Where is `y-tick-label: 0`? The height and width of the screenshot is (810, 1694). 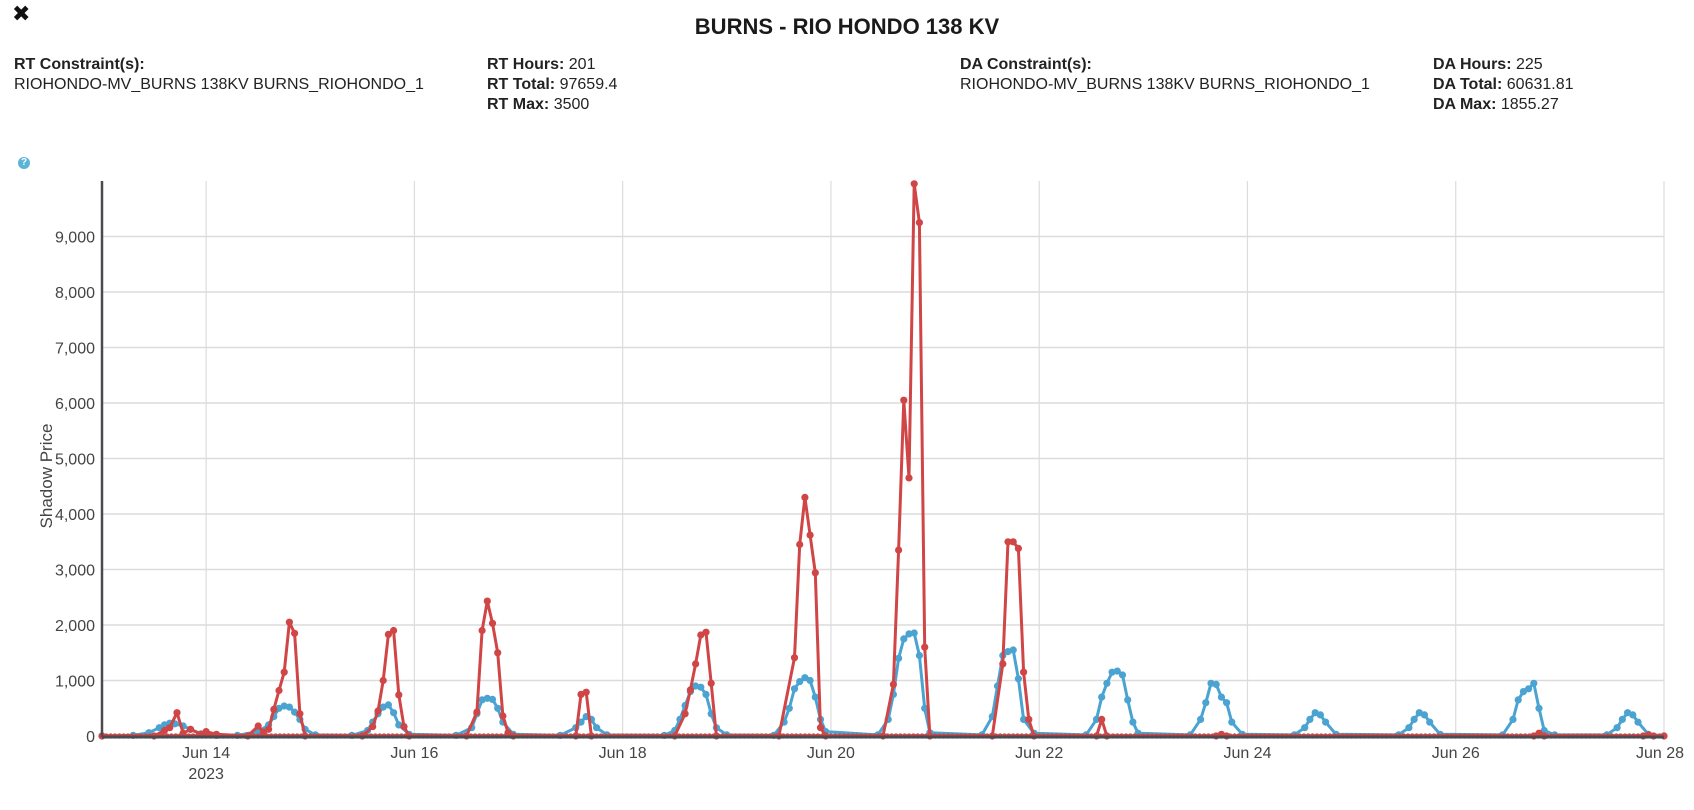 y-tick-label: 0 is located at coordinates (90, 737).